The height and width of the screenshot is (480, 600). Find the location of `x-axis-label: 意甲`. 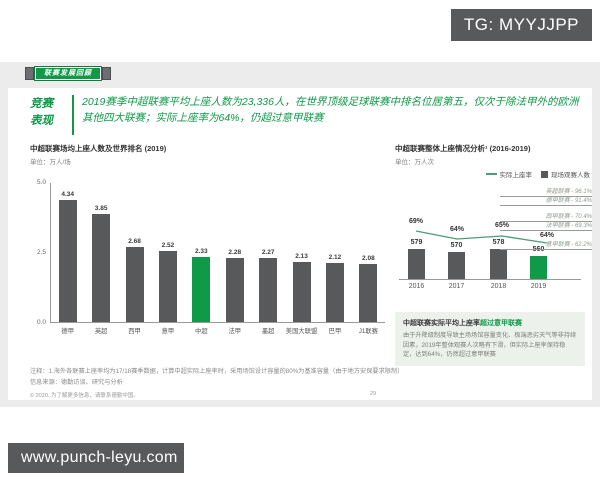

x-axis-label: 意甲 is located at coordinates (168, 331).